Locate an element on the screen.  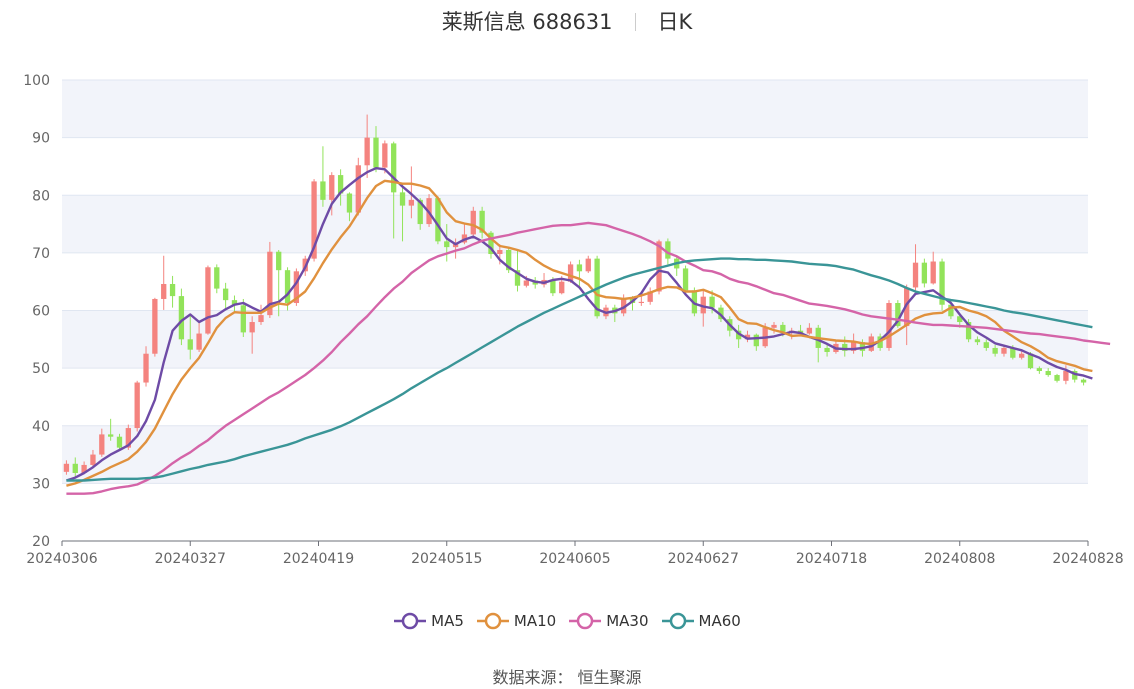
y-tick-label: 30 is located at coordinates (41, 484).